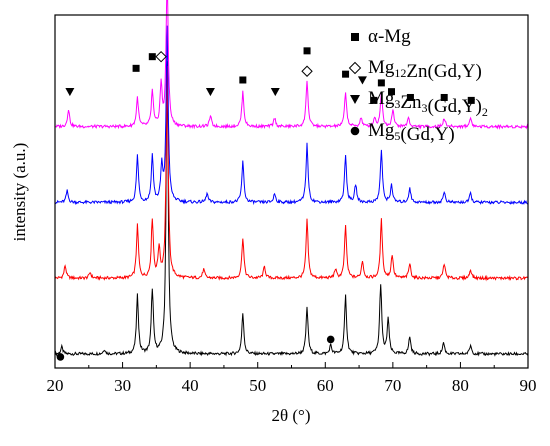 The width and height of the screenshot is (550, 446). I want to click on x-tick-label: 50, so click(257, 385).